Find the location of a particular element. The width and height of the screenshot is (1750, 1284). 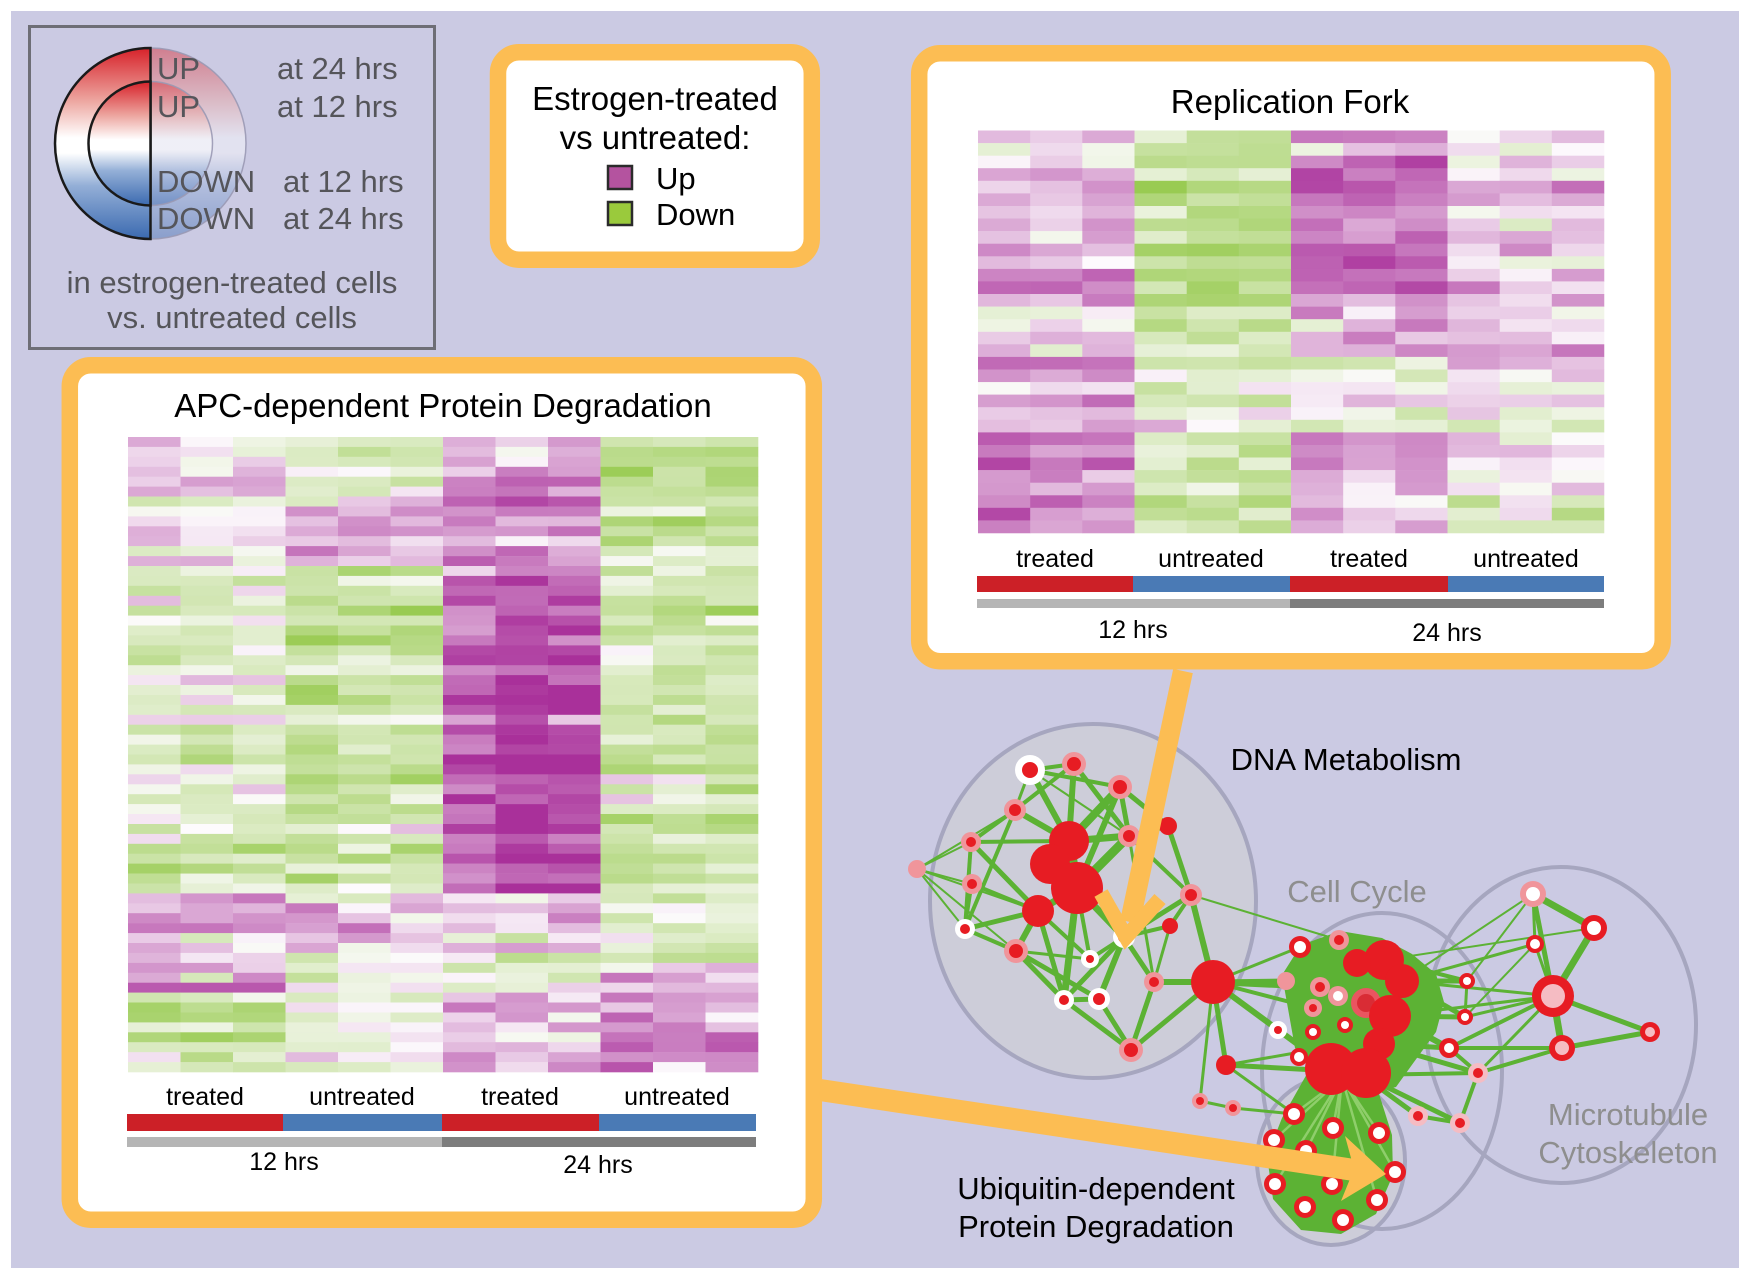

svg-text: Down is located at coordinates (695, 214).